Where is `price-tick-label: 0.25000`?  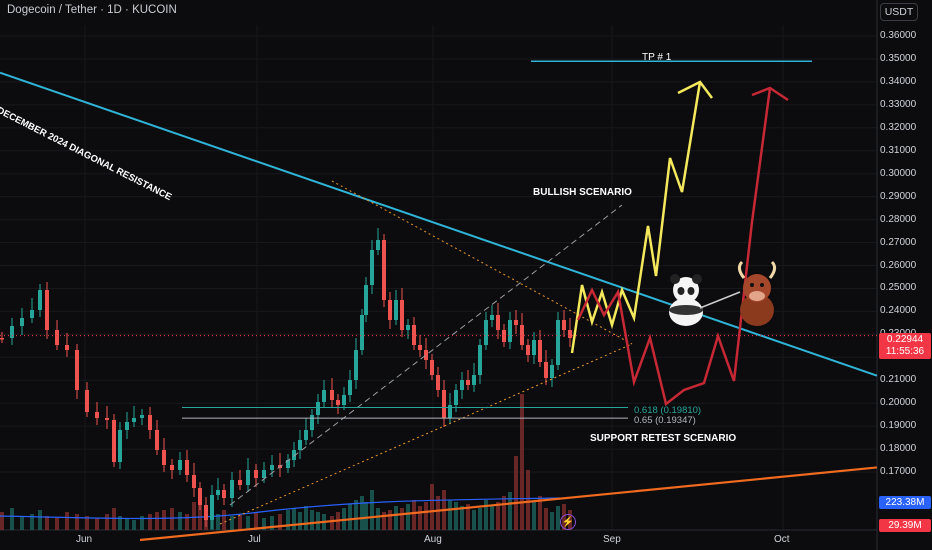
price-tick-label: 0.25000 is located at coordinates (898, 288).